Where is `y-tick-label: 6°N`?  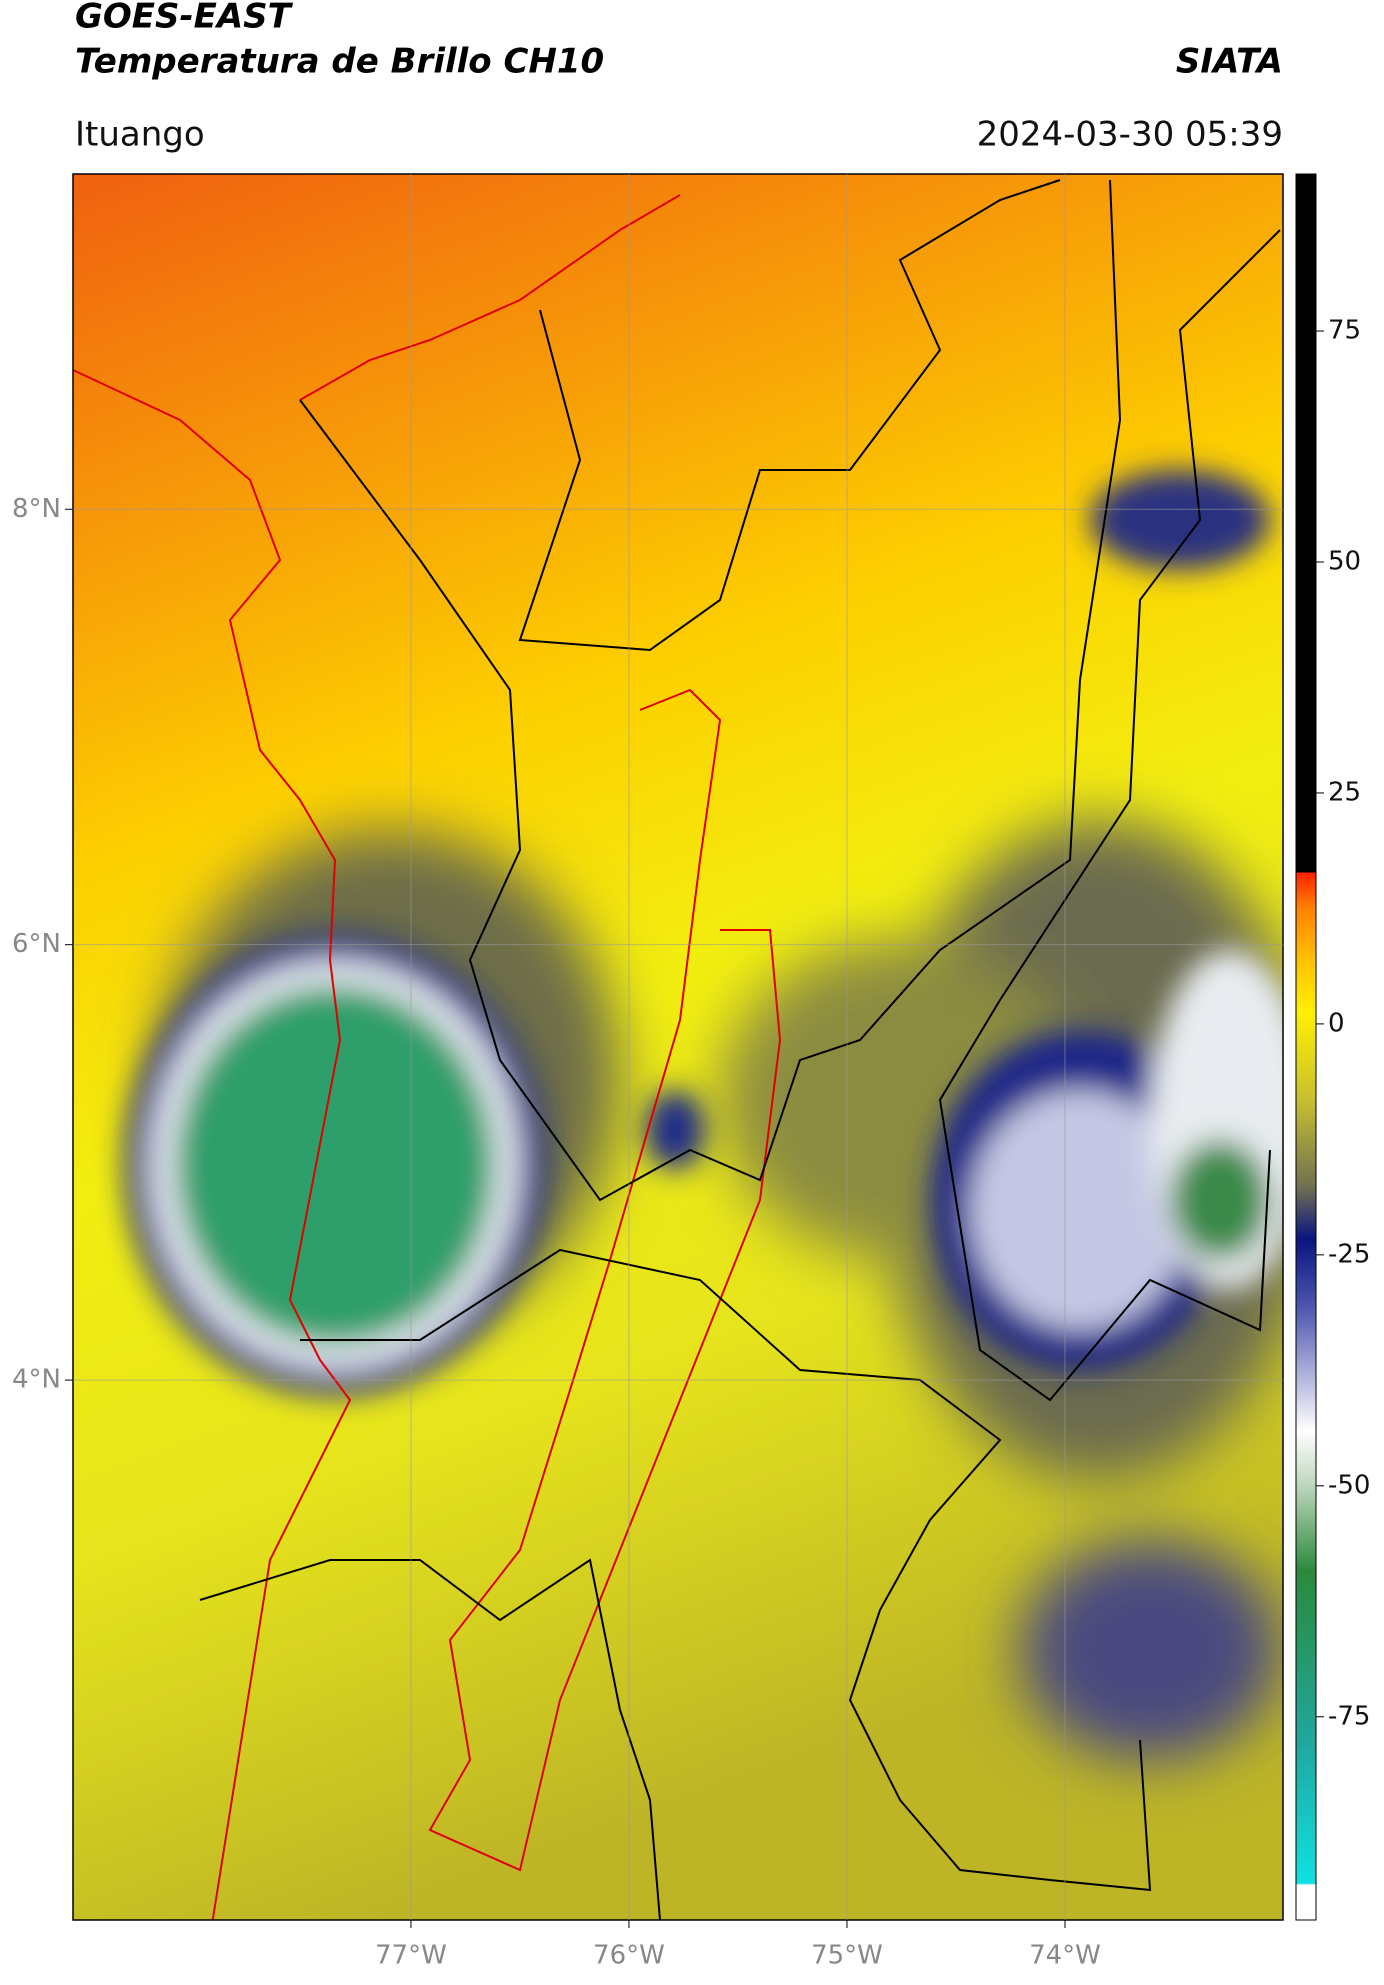 y-tick-label: 6°N is located at coordinates (36, 944).